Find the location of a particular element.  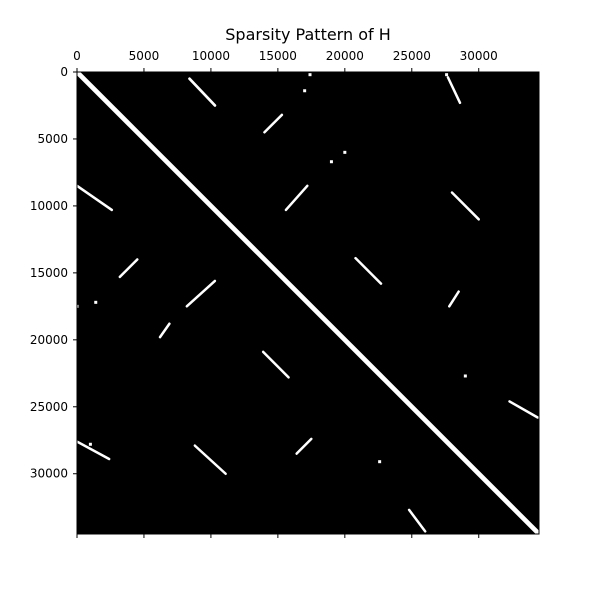

y-tick-label: 20000 is located at coordinates (49, 340).